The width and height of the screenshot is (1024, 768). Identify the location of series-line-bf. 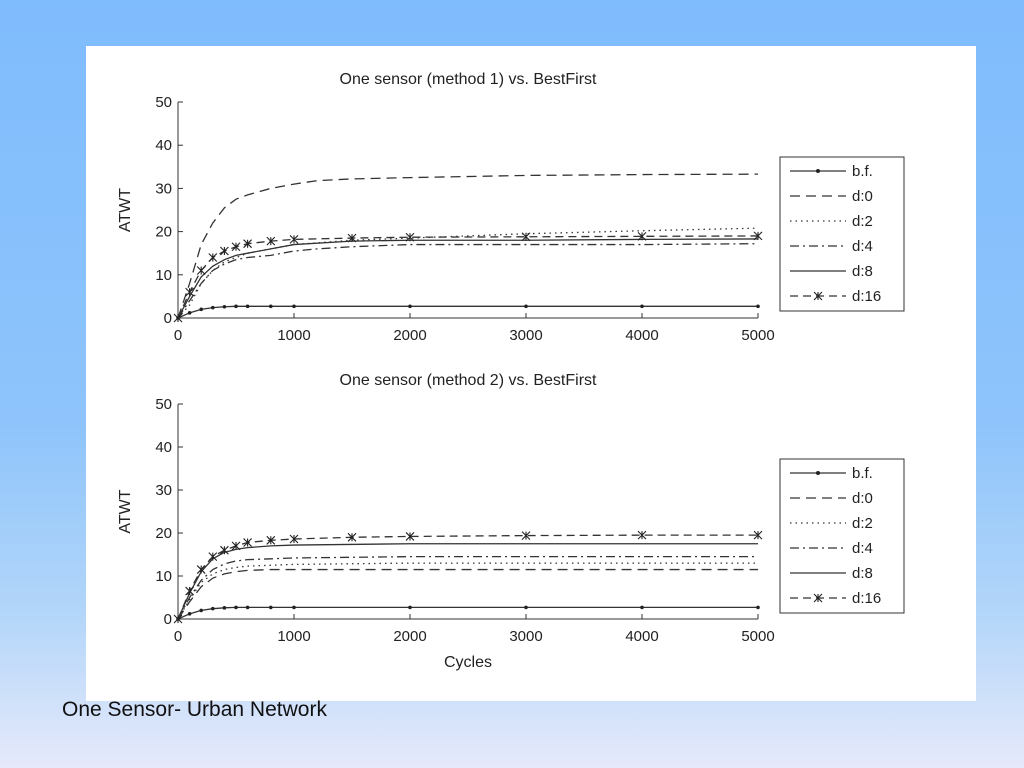
(467, 613).